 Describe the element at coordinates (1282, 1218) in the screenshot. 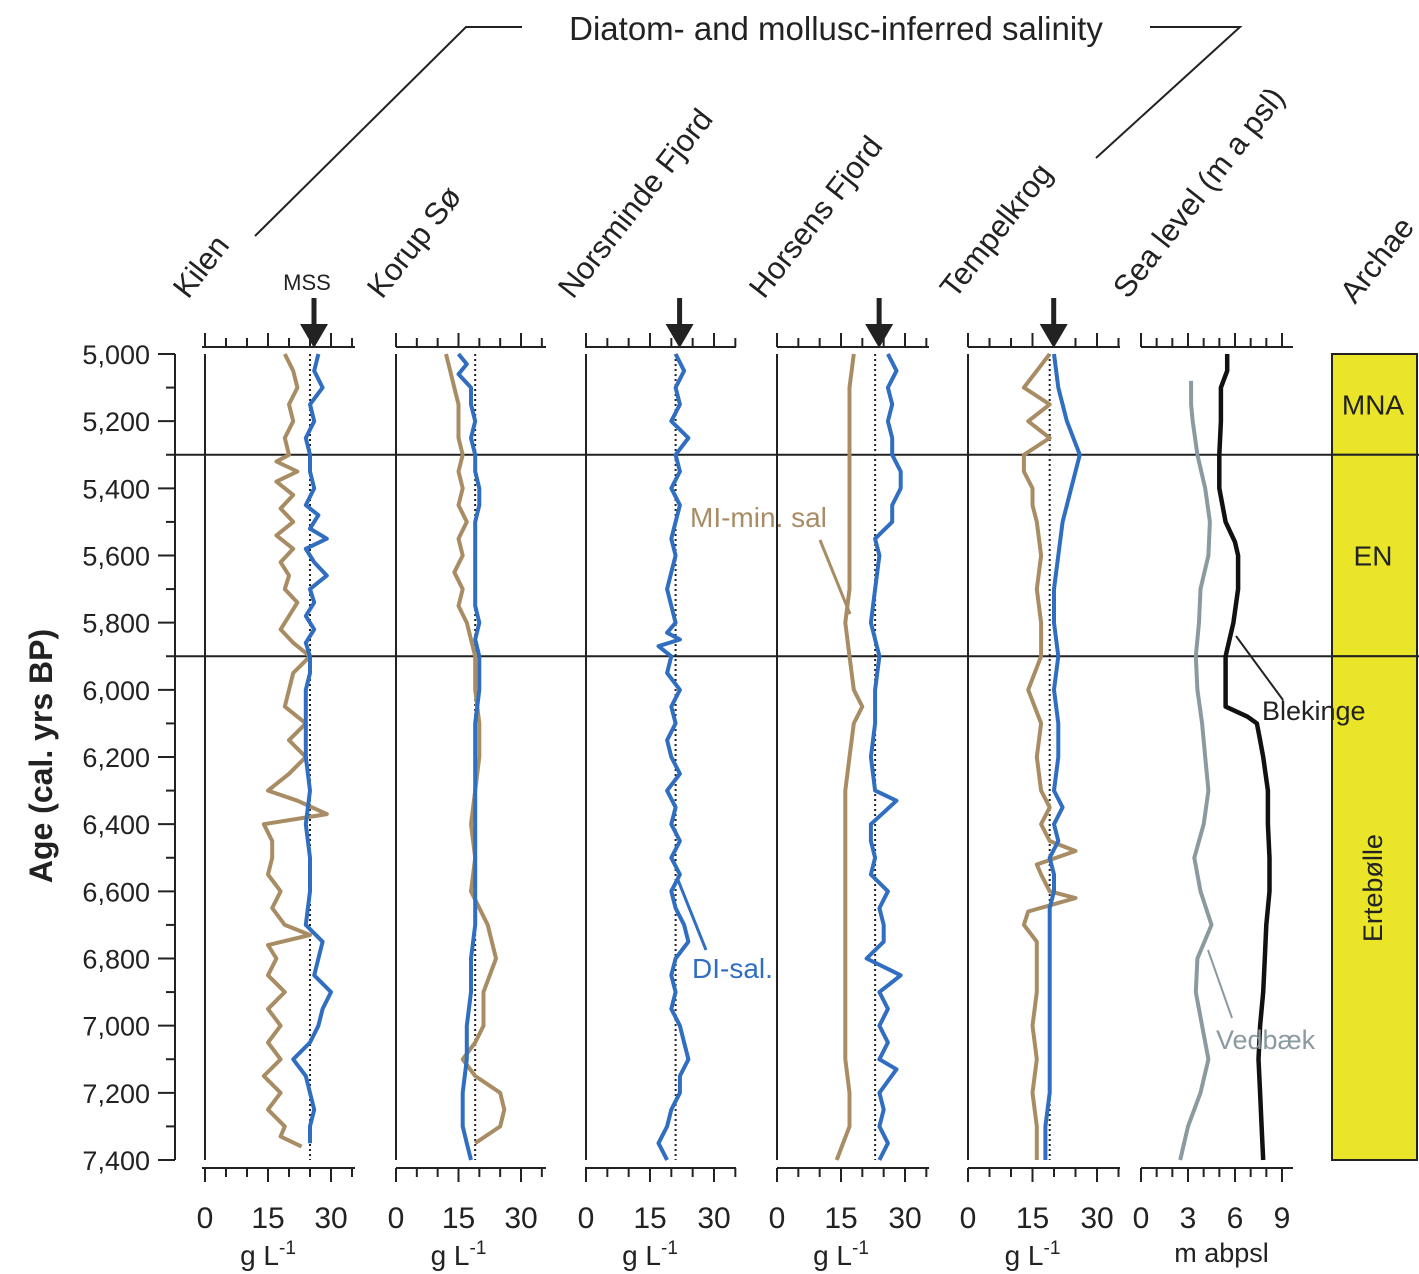

I see `x-tick-label: 9` at that location.